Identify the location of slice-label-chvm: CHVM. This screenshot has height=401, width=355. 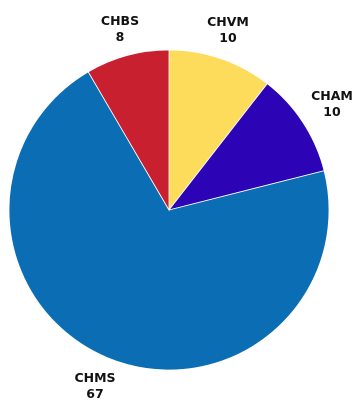
(228, 21).